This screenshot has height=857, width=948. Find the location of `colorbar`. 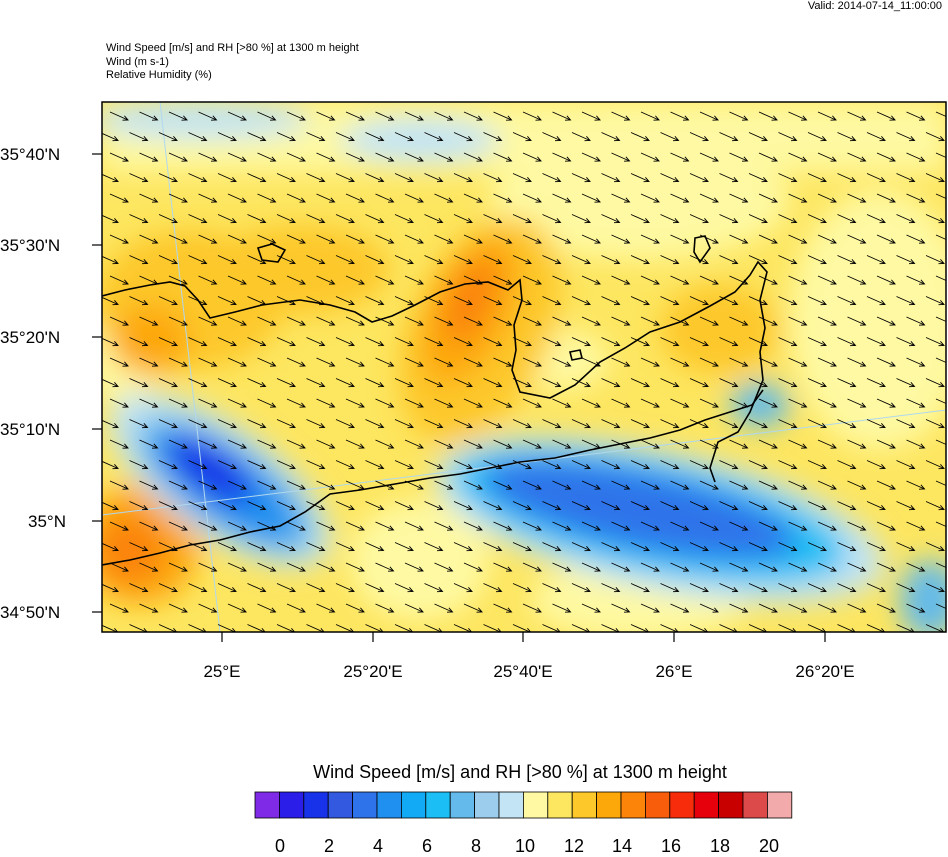

colorbar is located at coordinates (523, 805).